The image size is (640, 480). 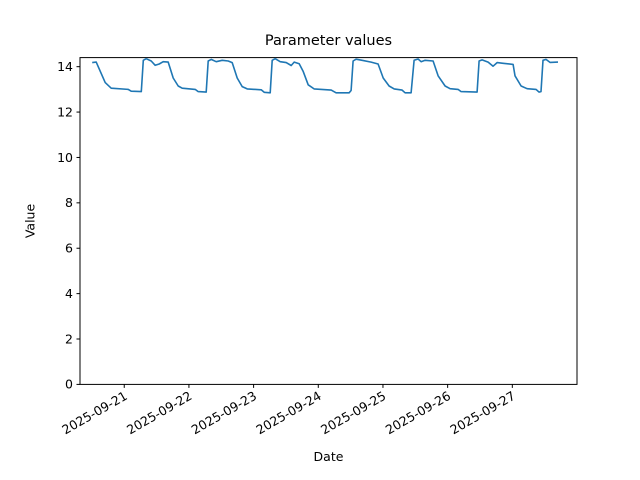 I want to click on x-tick-label: 2025-09-27, so click(x=482, y=412).